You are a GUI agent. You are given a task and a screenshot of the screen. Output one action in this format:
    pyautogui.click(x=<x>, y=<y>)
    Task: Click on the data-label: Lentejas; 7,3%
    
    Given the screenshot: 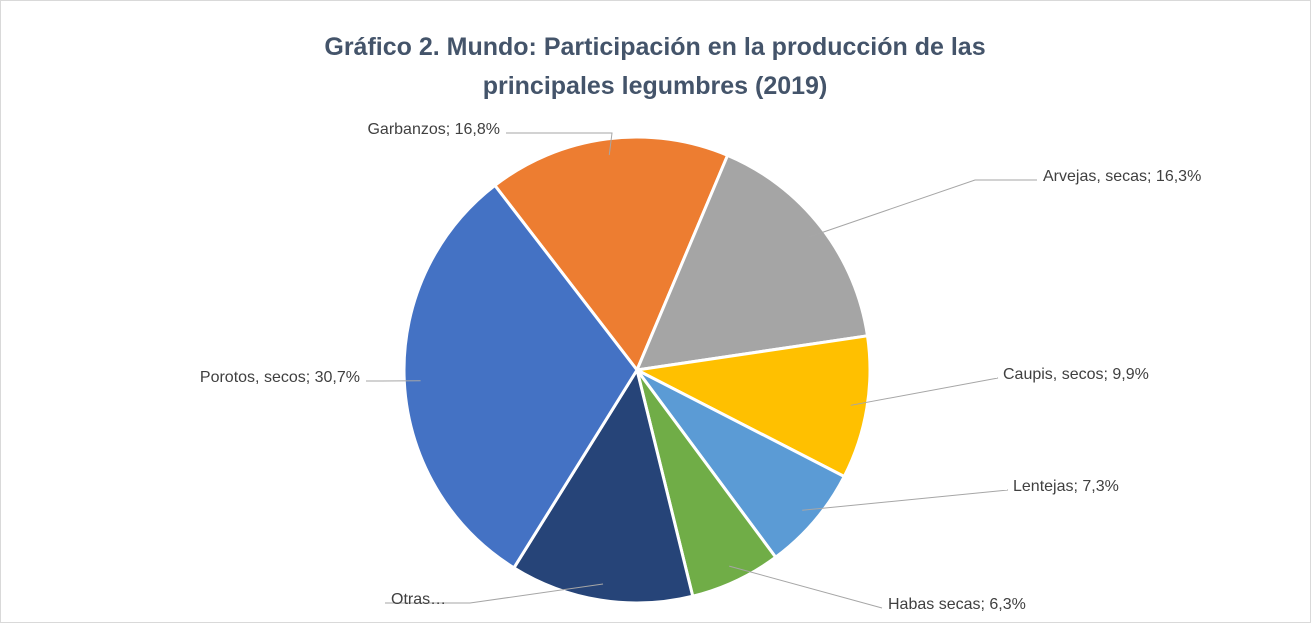 What is the action you would take?
    pyautogui.click(x=1066, y=486)
    